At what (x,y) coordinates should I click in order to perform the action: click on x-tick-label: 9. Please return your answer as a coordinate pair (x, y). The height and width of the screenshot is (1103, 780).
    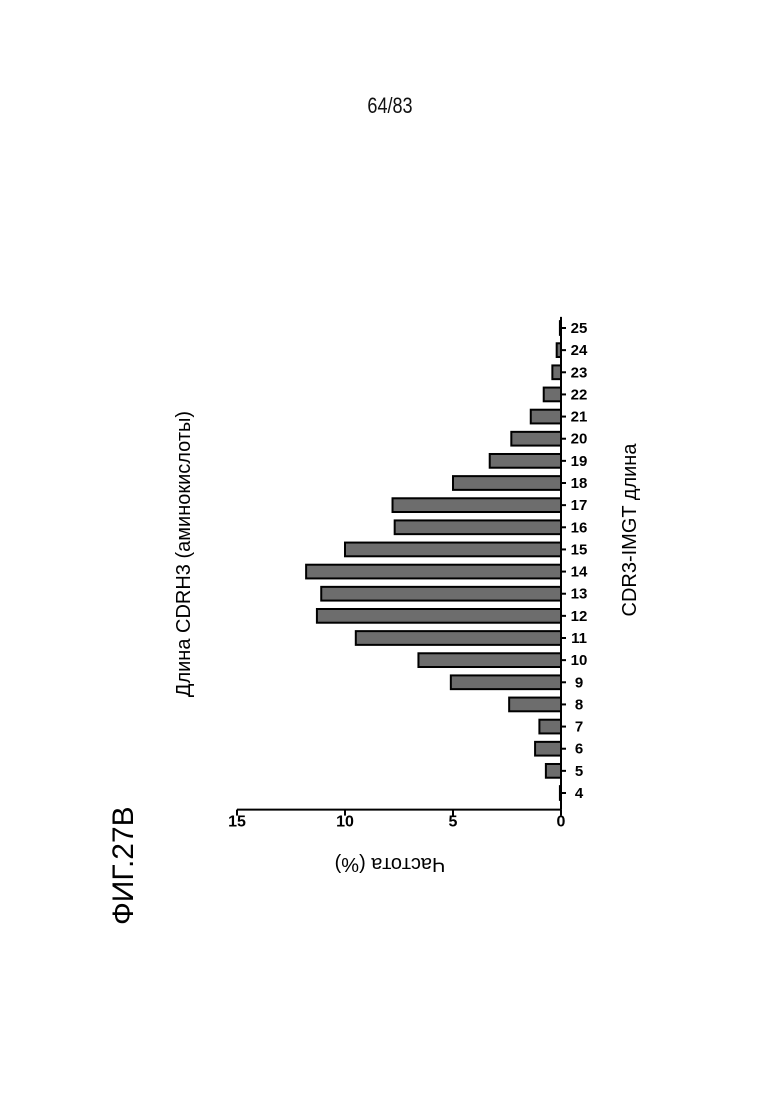
    Looking at the image, I should click on (579, 682).